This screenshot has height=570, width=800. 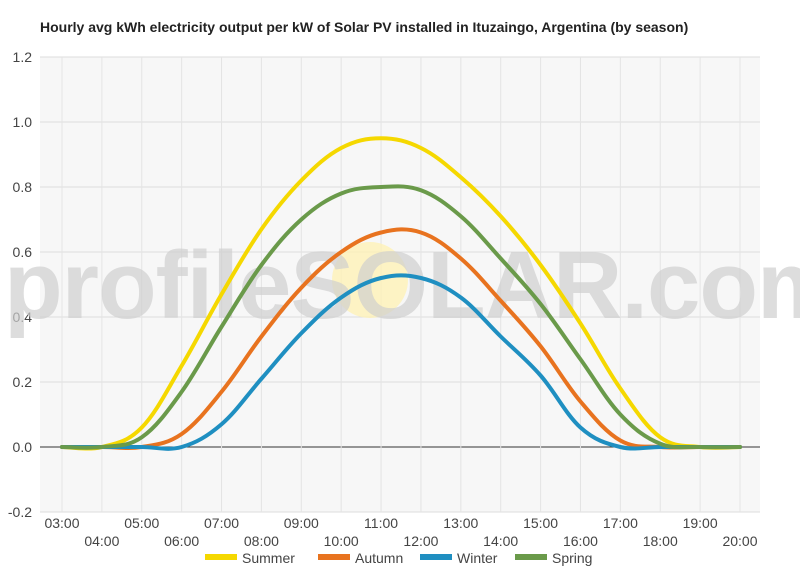 What do you see at coordinates (23, 122) in the screenshot?
I see `y-tick-label: 1.0` at bounding box center [23, 122].